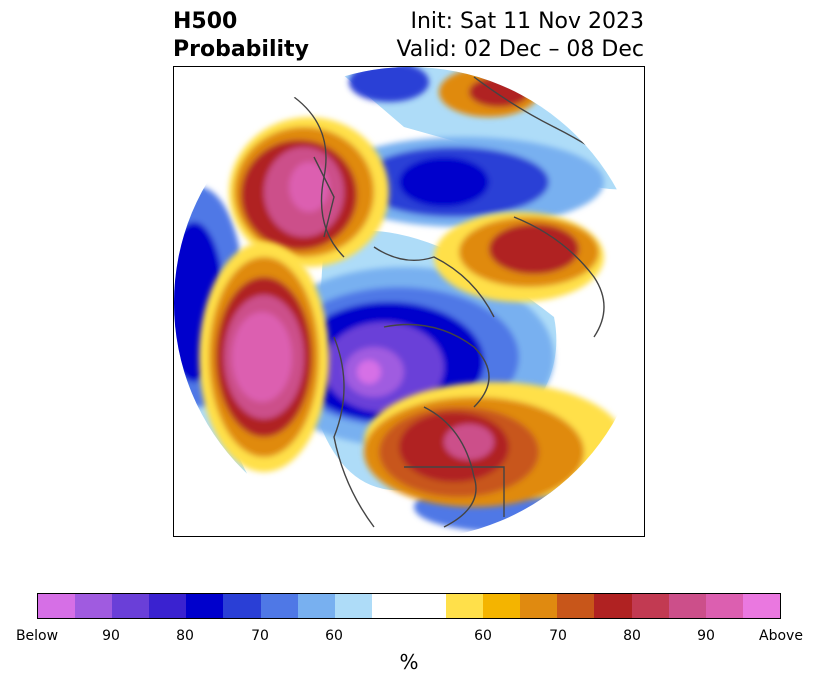  I want to click on title-line-product: Probability, so click(241, 49).